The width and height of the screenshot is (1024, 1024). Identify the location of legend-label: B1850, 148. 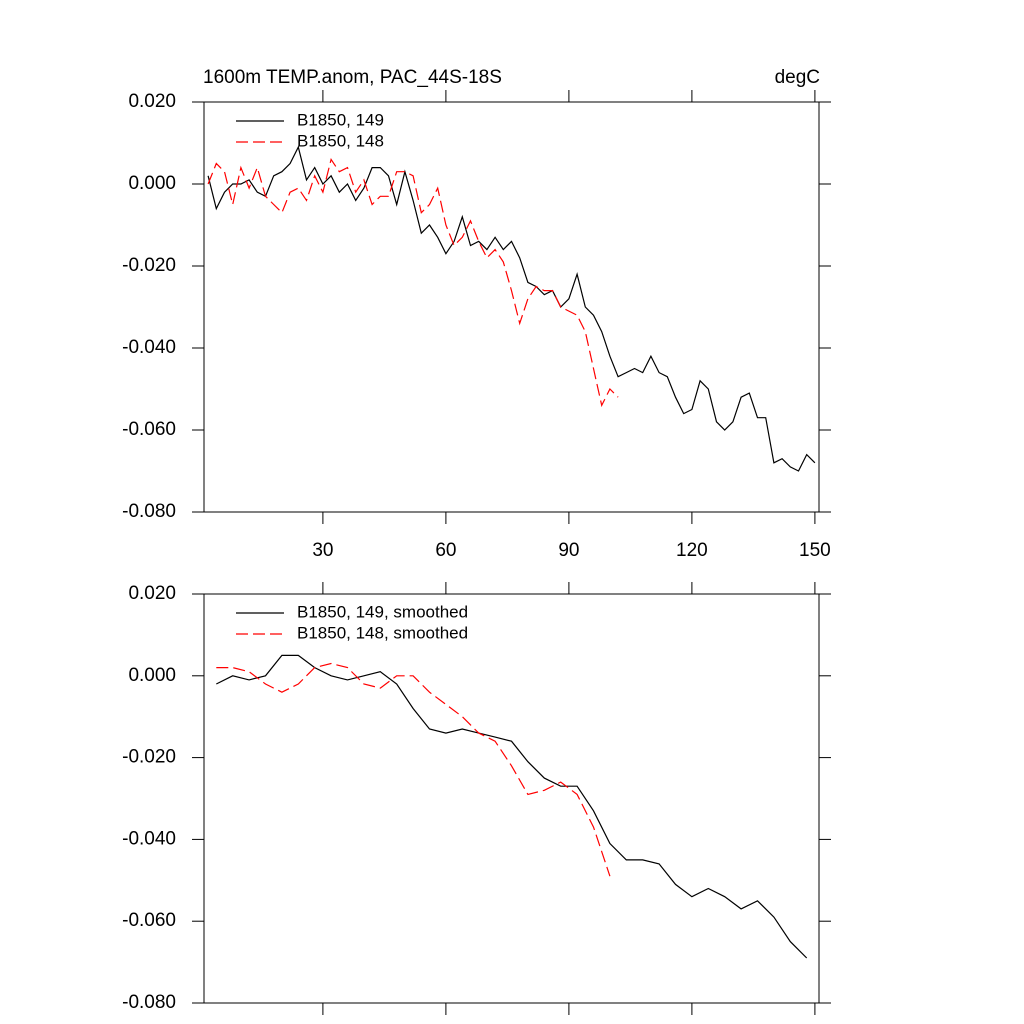
(340, 140).